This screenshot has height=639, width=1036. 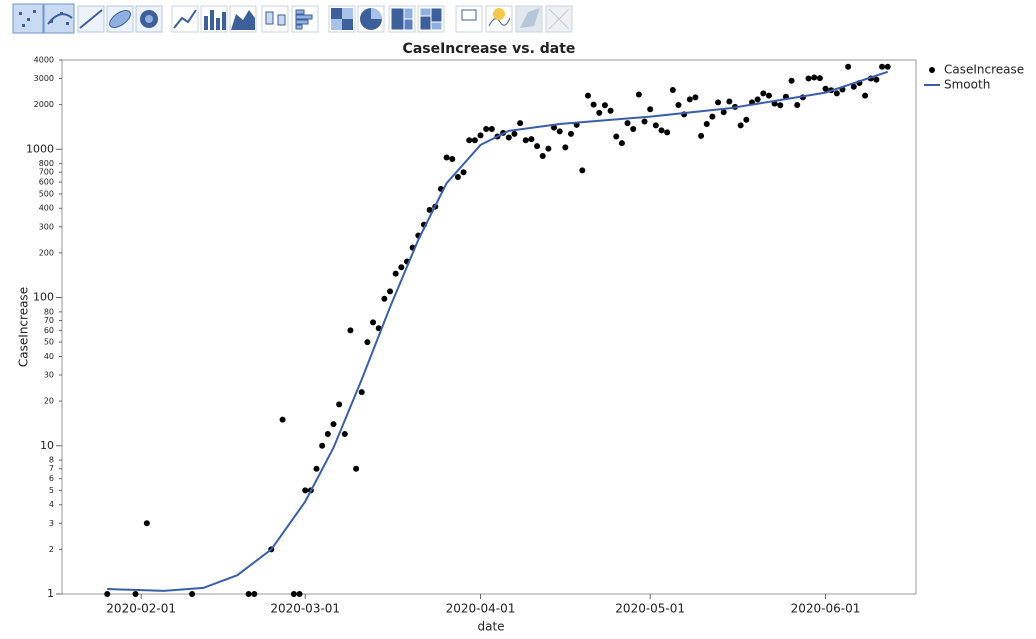 I want to click on y-tick-label: 600, so click(x=46, y=182).